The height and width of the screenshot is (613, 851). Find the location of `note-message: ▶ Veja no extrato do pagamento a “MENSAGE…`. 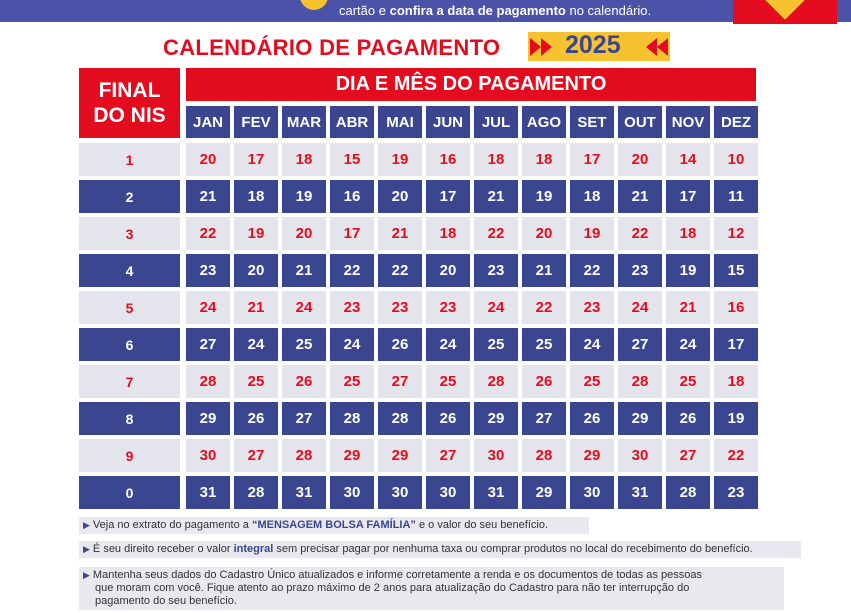

note-message: ▶ Veja no extrato do pagamento a “MENSAGE… is located at coordinates (334, 525).